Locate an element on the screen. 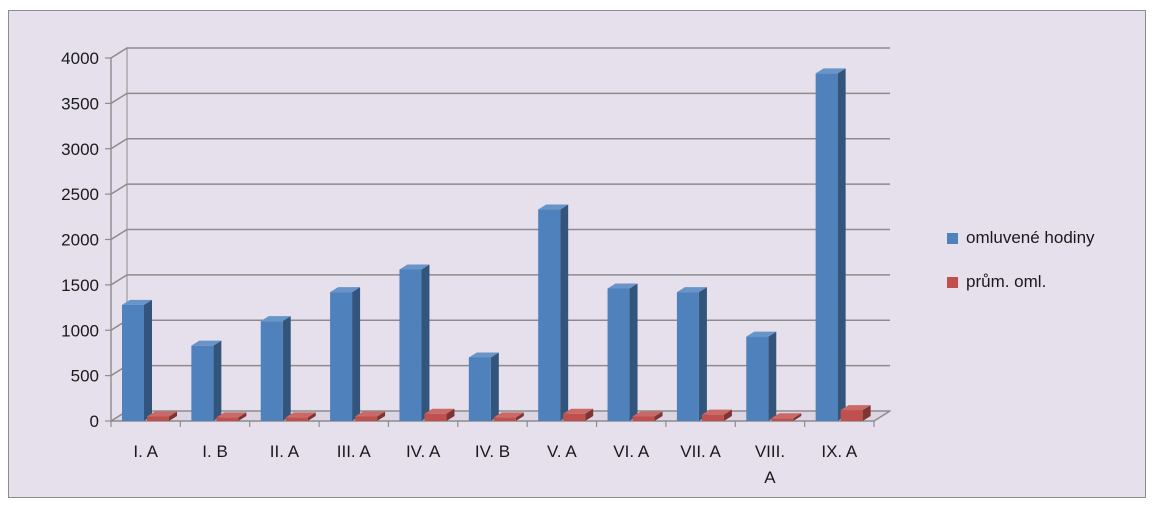 The height and width of the screenshot is (506, 1153). x-axis-tick-label: VII. A is located at coordinates (700, 451).